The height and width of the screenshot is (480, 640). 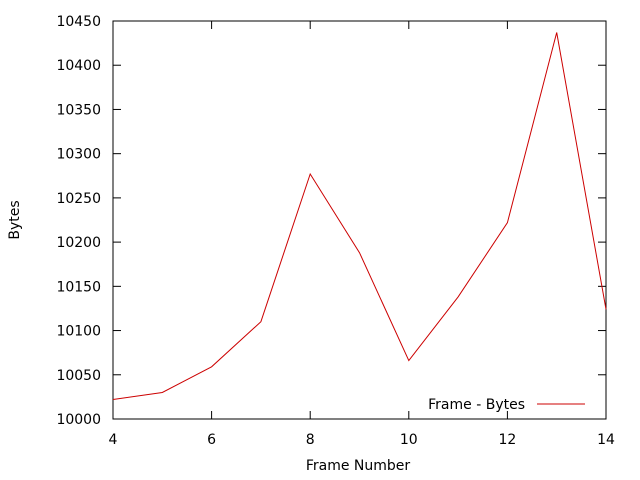 What do you see at coordinates (15, 219) in the screenshot?
I see `y-axis-title: Bytes` at bounding box center [15, 219].